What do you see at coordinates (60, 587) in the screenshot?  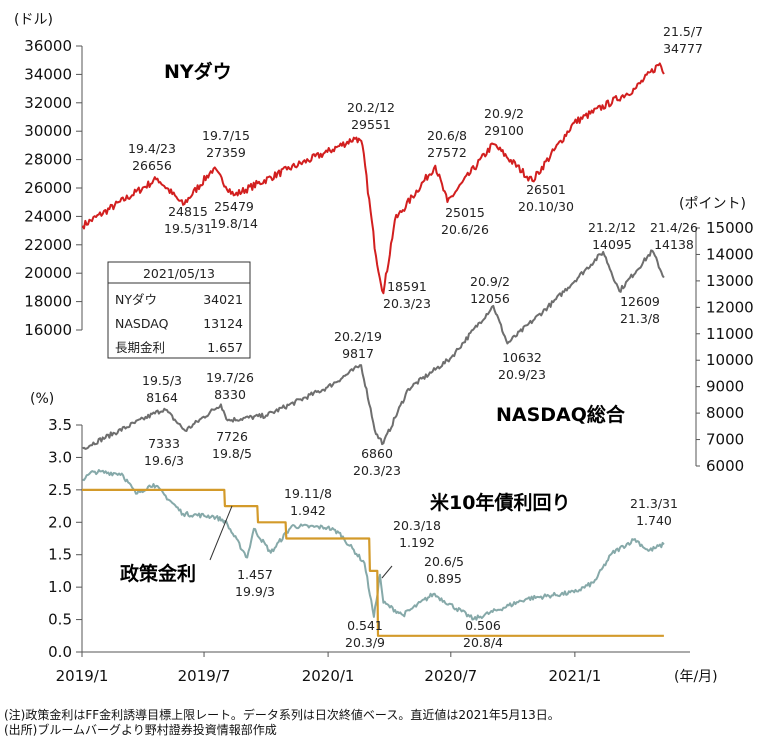 I see `rates-tick-label: 1.0` at bounding box center [60, 587].